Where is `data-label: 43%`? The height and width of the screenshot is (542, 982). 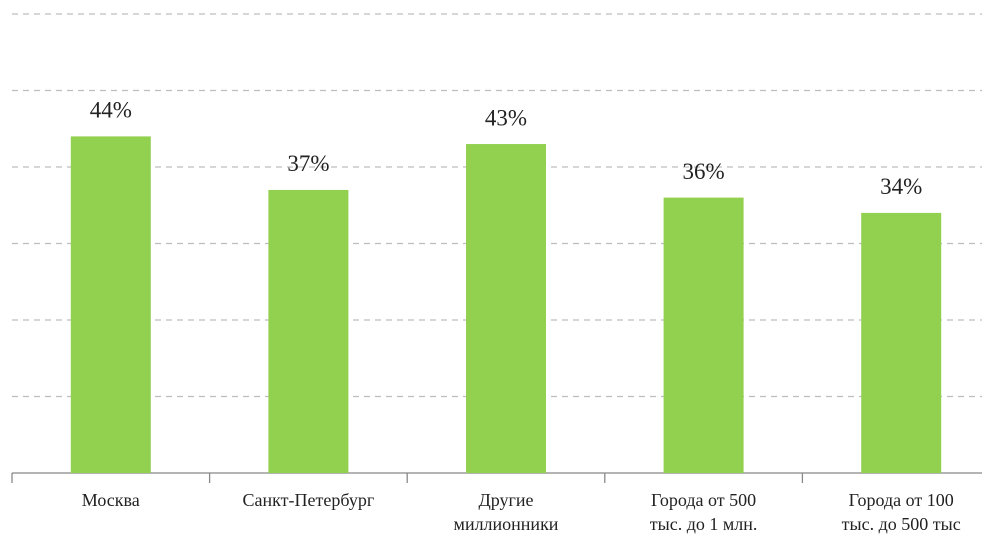 data-label: 43% is located at coordinates (506, 117).